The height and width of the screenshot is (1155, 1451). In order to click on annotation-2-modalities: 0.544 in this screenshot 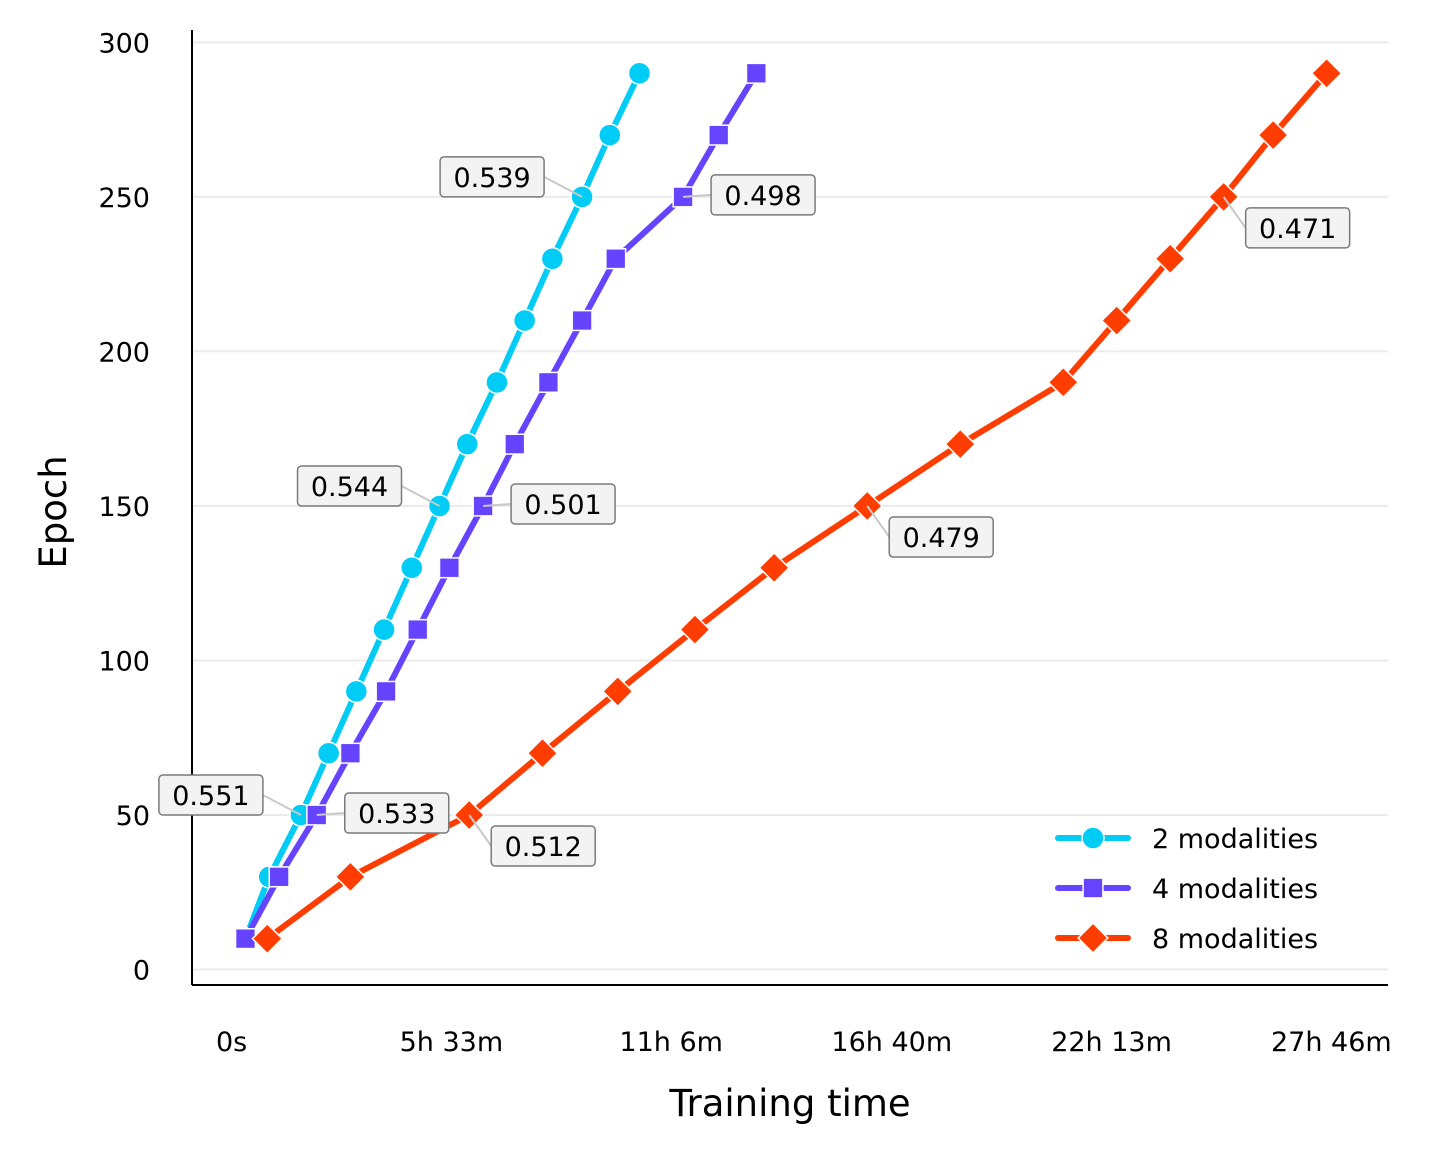, I will do `click(368, 486)`.